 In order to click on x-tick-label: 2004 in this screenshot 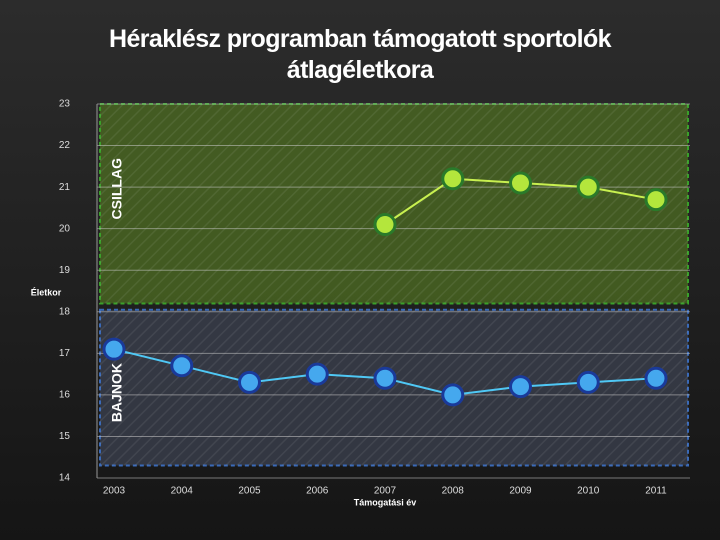, I will do `click(182, 491)`.